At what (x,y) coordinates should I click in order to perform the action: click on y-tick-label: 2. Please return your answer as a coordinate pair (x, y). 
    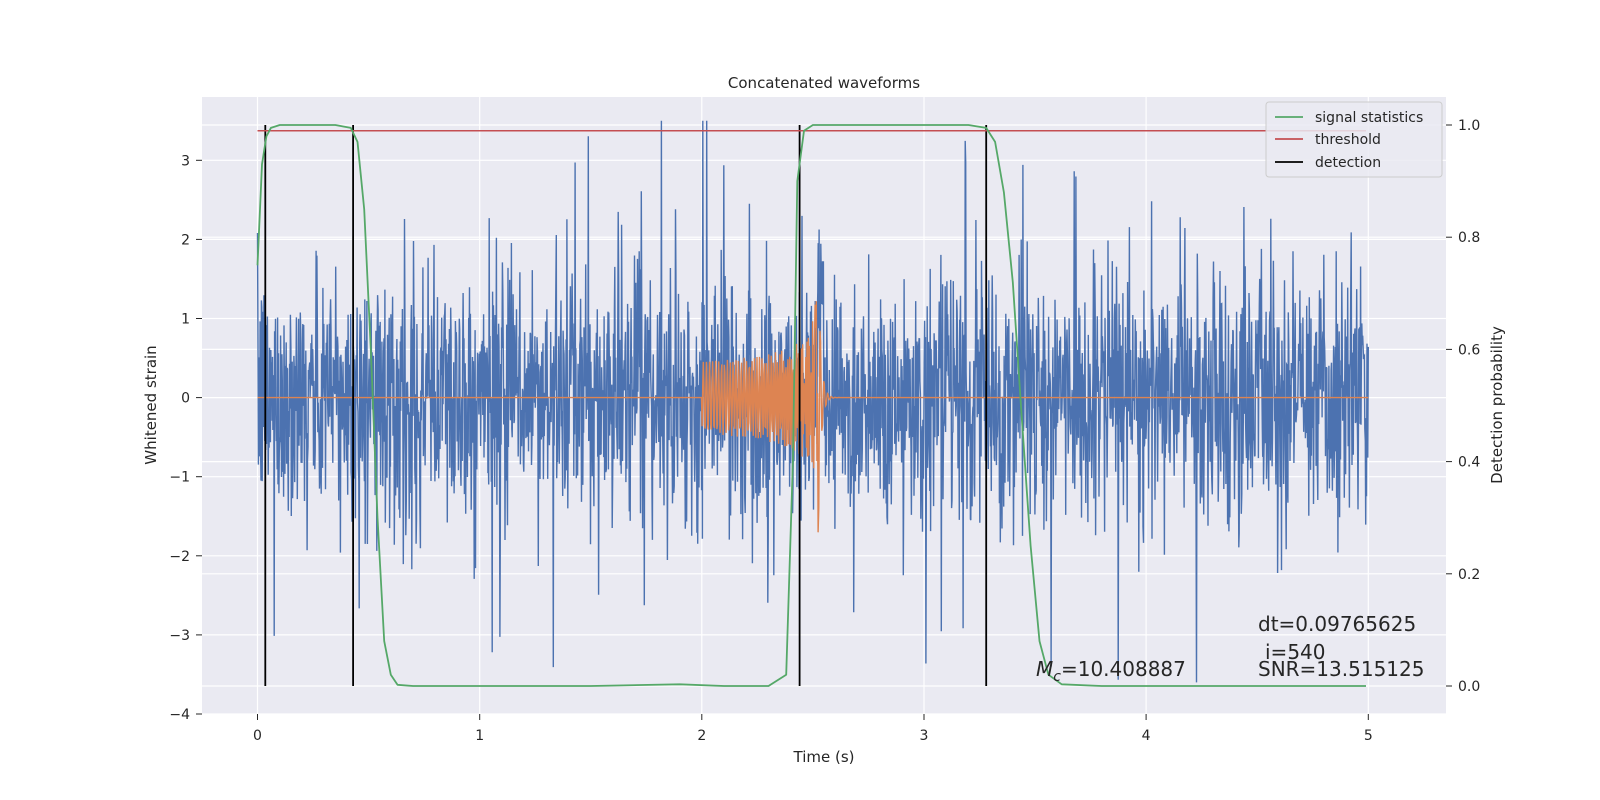
    Looking at the image, I should click on (185, 240).